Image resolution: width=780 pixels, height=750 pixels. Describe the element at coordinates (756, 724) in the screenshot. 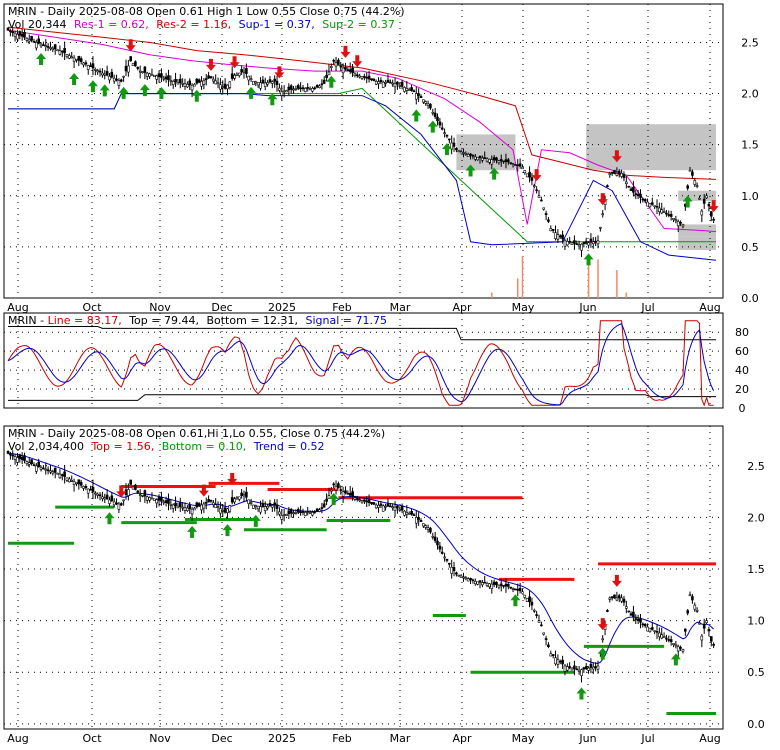

I see `trend-y-tick-label: 0.0` at that location.